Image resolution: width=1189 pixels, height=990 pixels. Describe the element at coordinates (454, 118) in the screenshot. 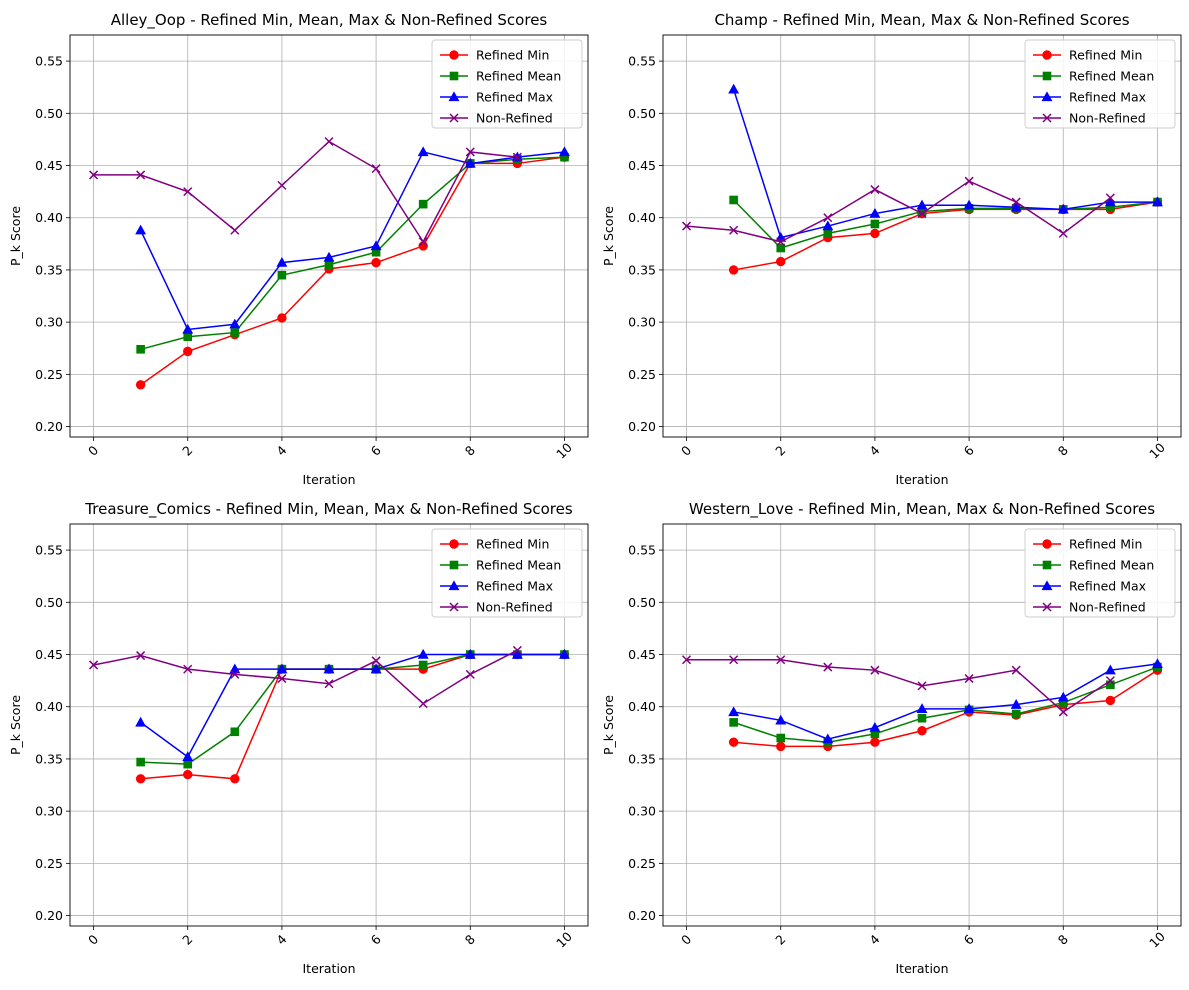

I see `legend-marker-non-refined` at that location.